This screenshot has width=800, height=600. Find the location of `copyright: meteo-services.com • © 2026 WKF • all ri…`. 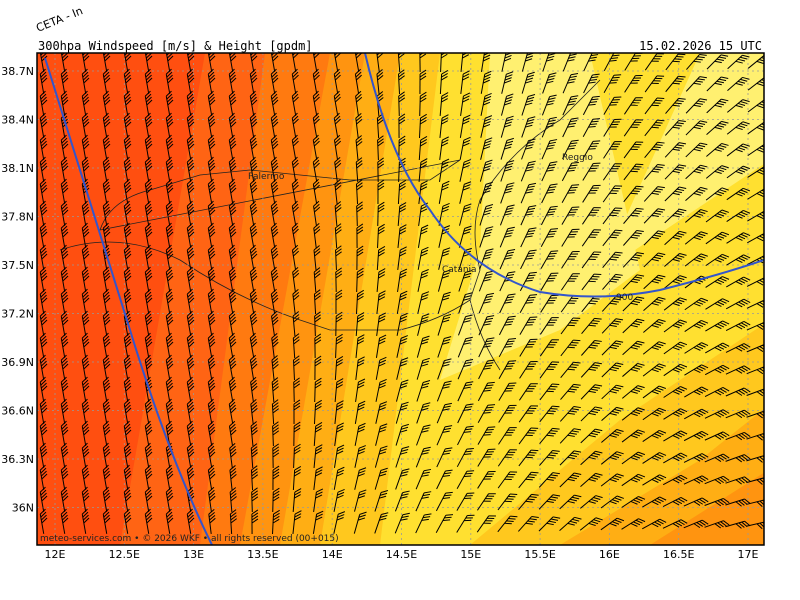

copyright: meteo-services.com • © 2026 WKF • all ri… is located at coordinates (189, 539).